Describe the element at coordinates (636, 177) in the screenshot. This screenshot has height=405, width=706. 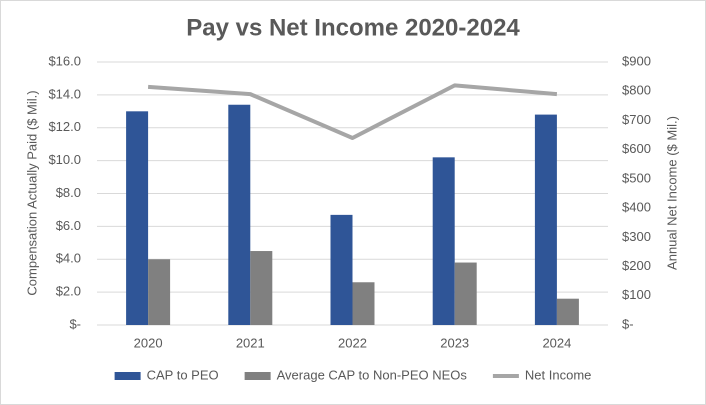
I see `y2-tick-label: $500` at that location.